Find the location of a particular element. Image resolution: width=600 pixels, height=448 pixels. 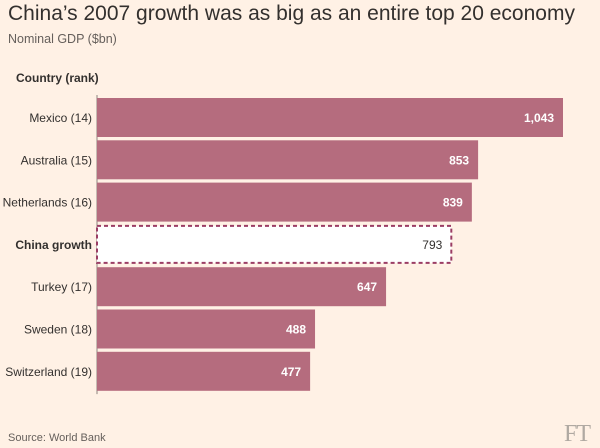

value-label: 488 is located at coordinates (296, 330).